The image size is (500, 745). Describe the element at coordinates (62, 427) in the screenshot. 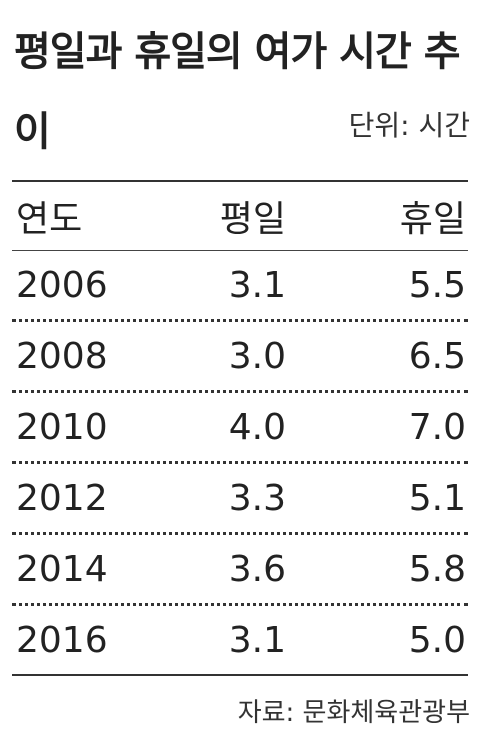

I see `table-cell: 2010` at that location.